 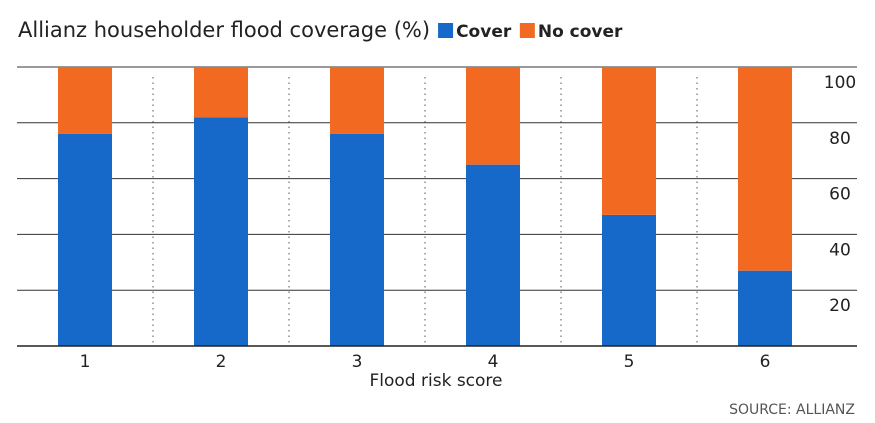 I want to click on legend: Cover No cover, so click(x=530, y=32).